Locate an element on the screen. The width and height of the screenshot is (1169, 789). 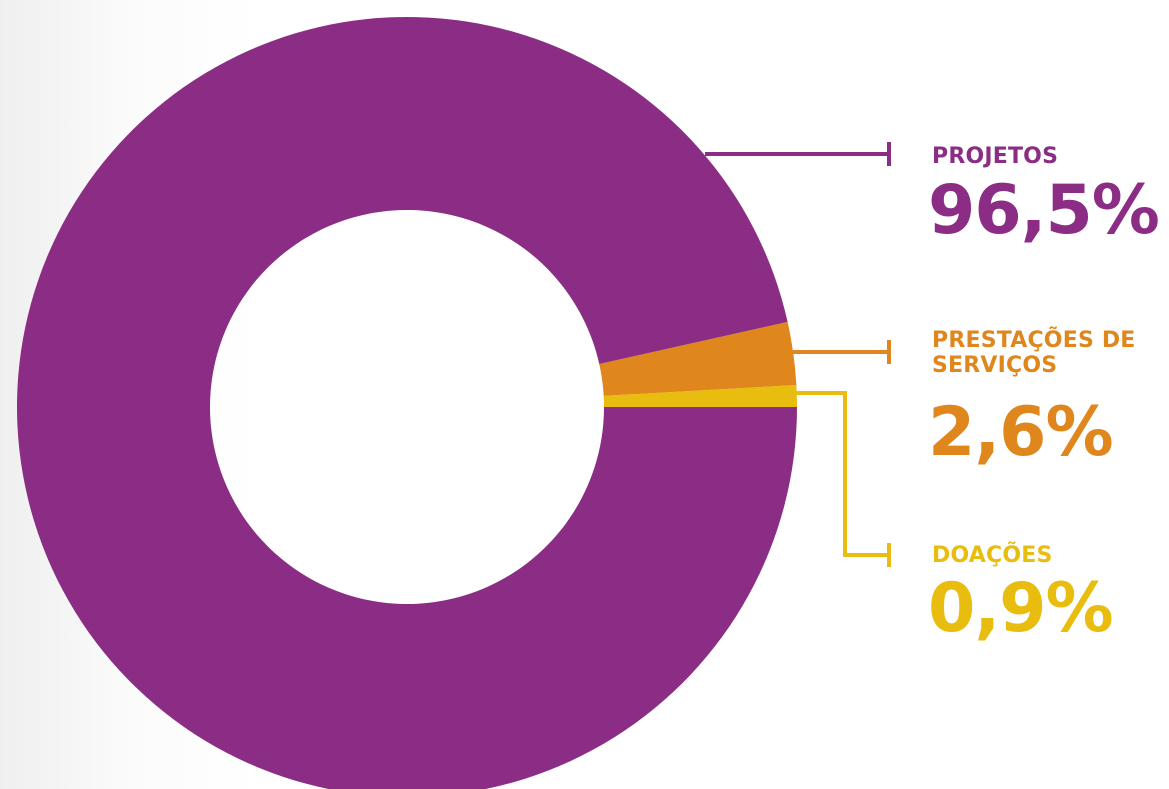
legend-label-prestacoes-de-servicos: PRESTAÇÕES DE SERVIÇOS is located at coordinates (1034, 353).